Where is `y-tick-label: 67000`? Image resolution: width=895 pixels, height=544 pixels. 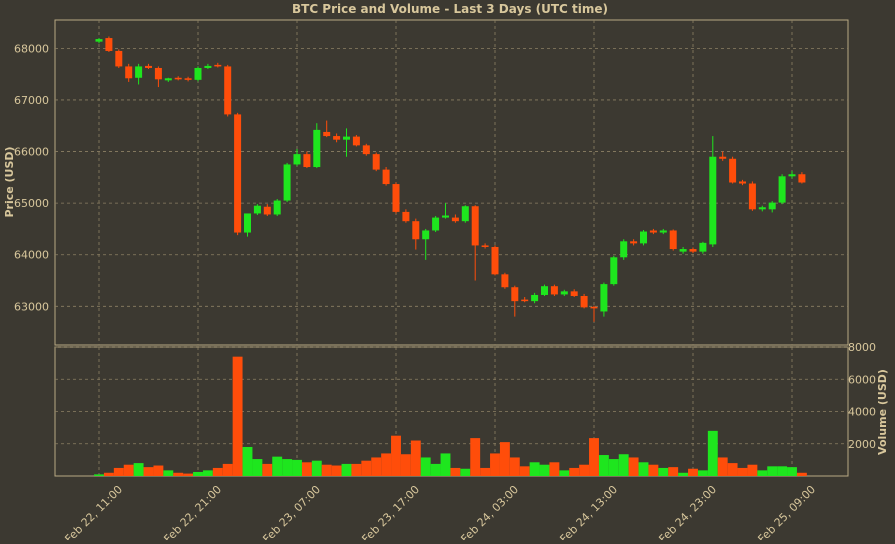 y-tick-label: 67000 is located at coordinates (31, 100).